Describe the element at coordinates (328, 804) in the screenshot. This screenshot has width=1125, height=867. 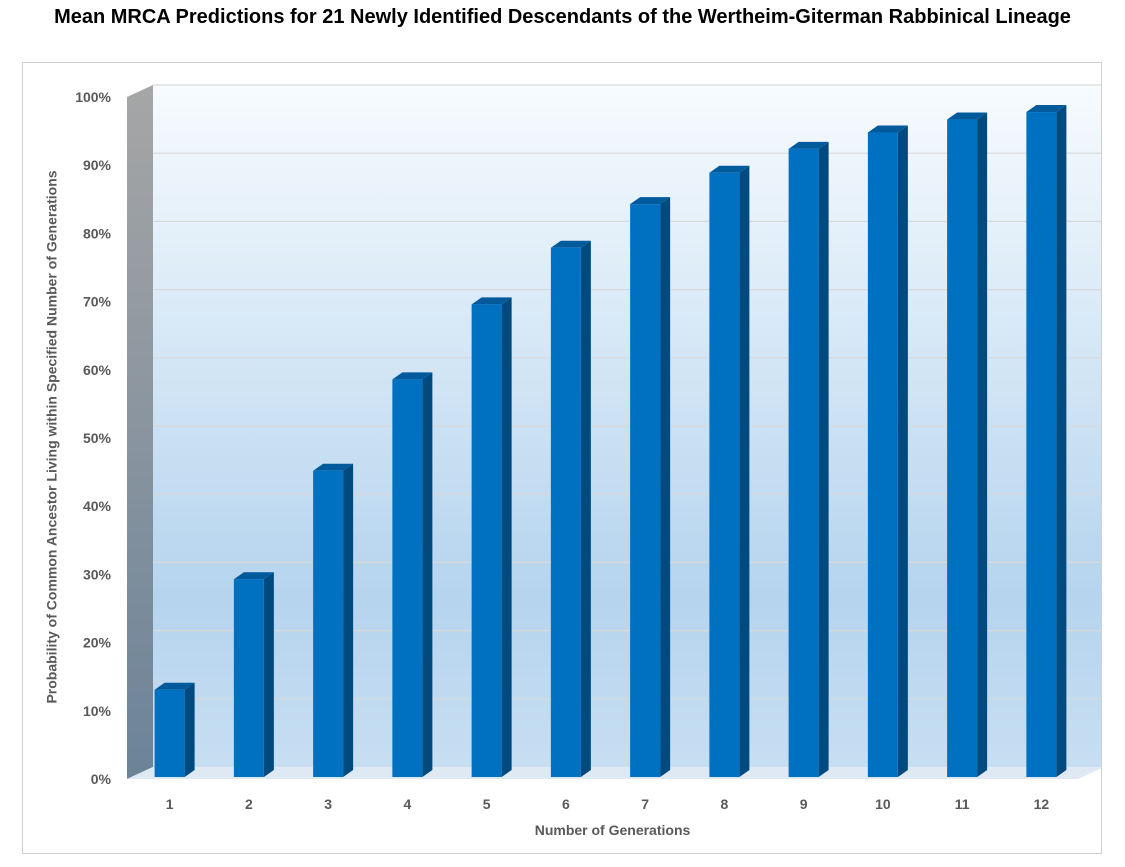
I see `x-tick-label: 3` at that location.